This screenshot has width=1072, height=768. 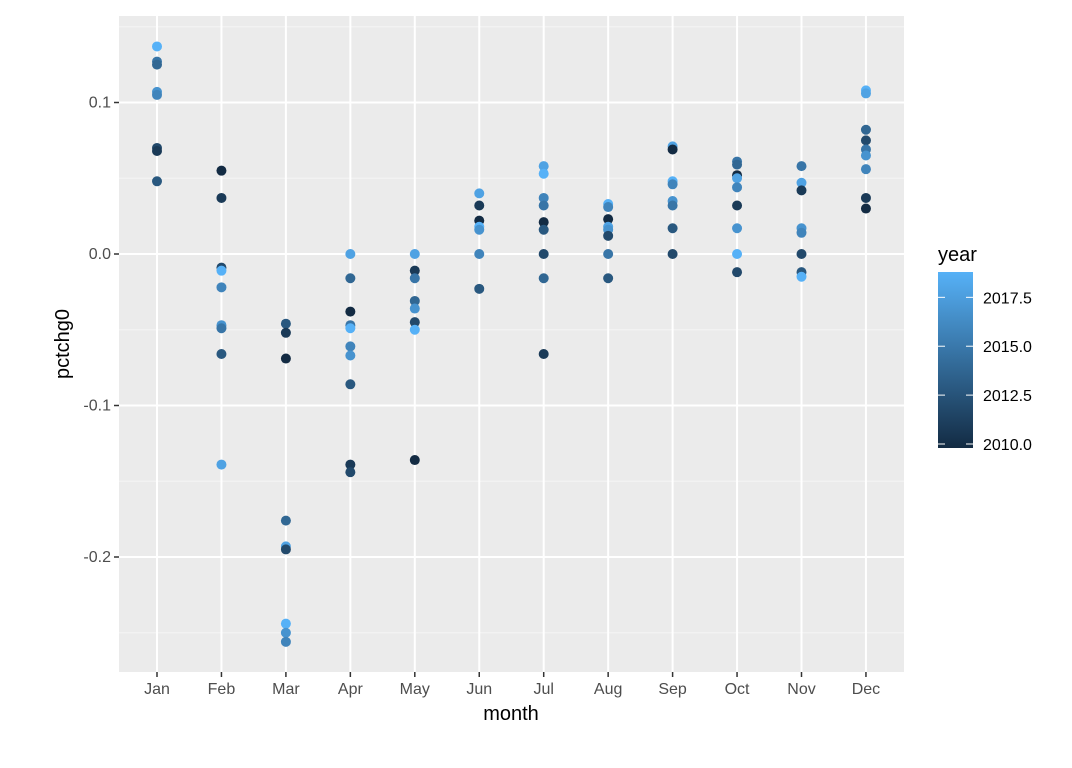 What do you see at coordinates (1007, 396) in the screenshot?
I see `legend-label: 2012.5` at bounding box center [1007, 396].